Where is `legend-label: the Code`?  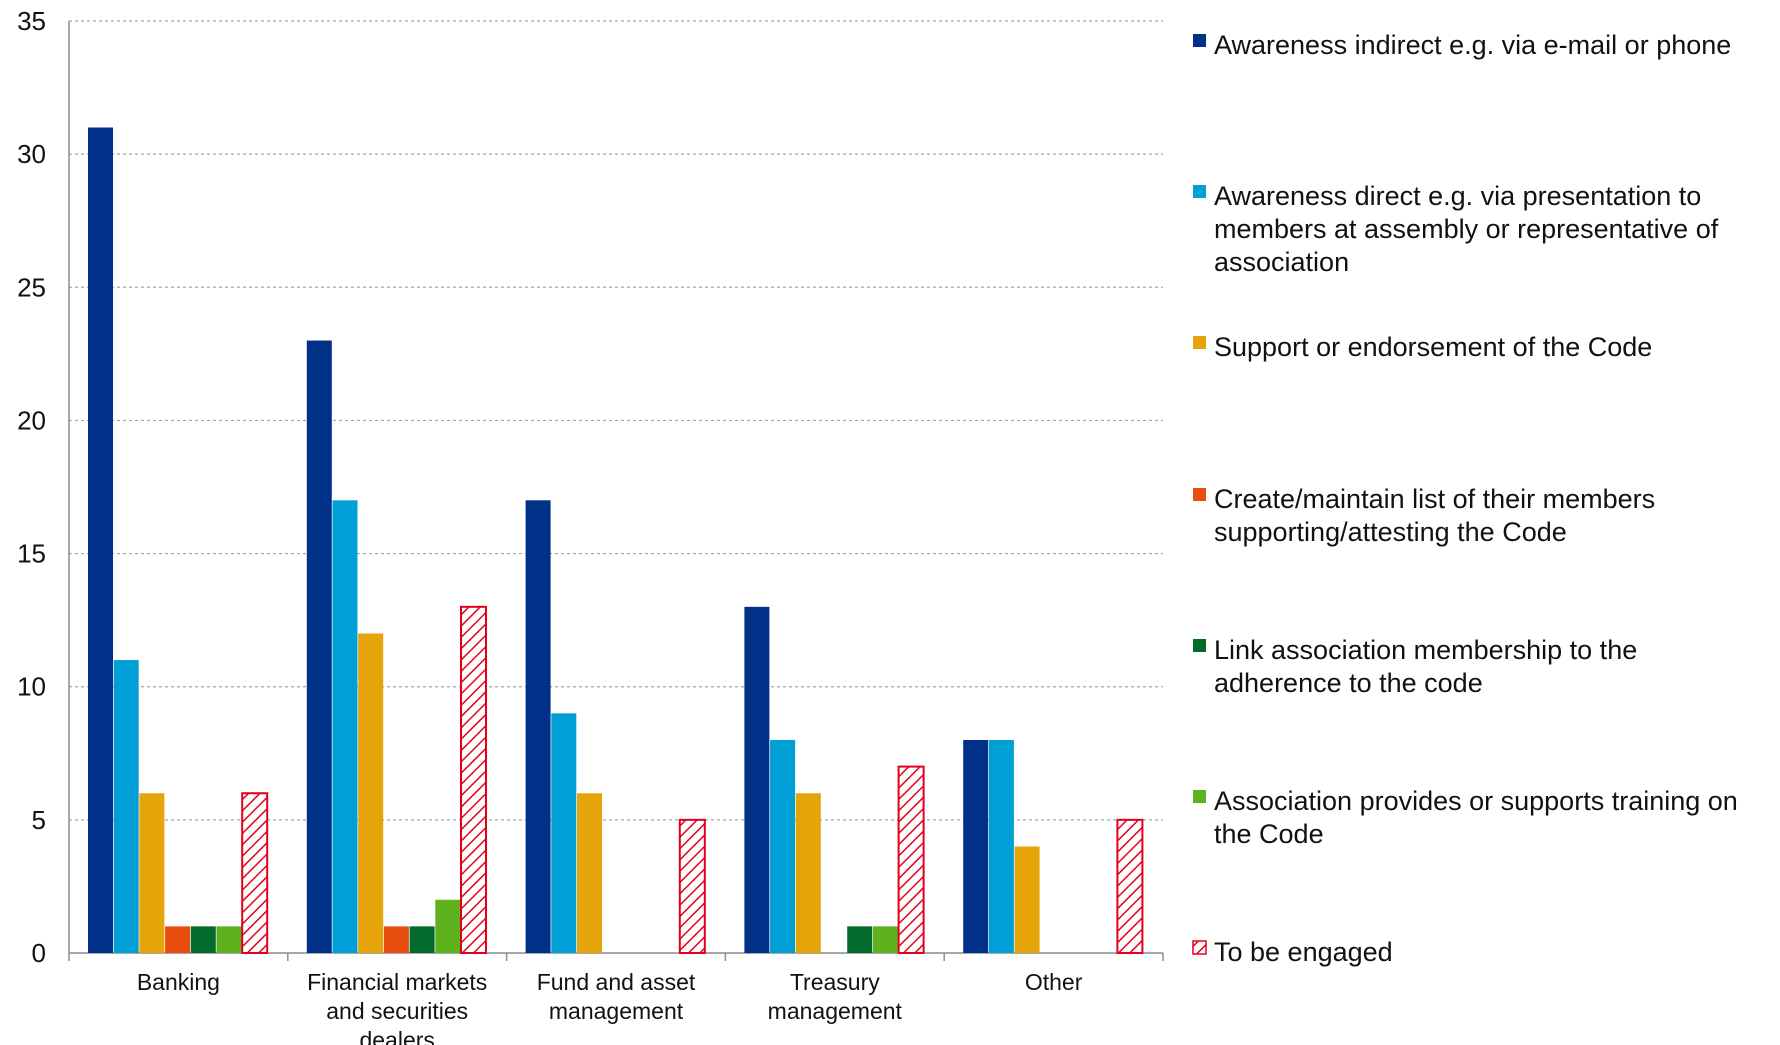 legend-label: the Code is located at coordinates (1269, 834).